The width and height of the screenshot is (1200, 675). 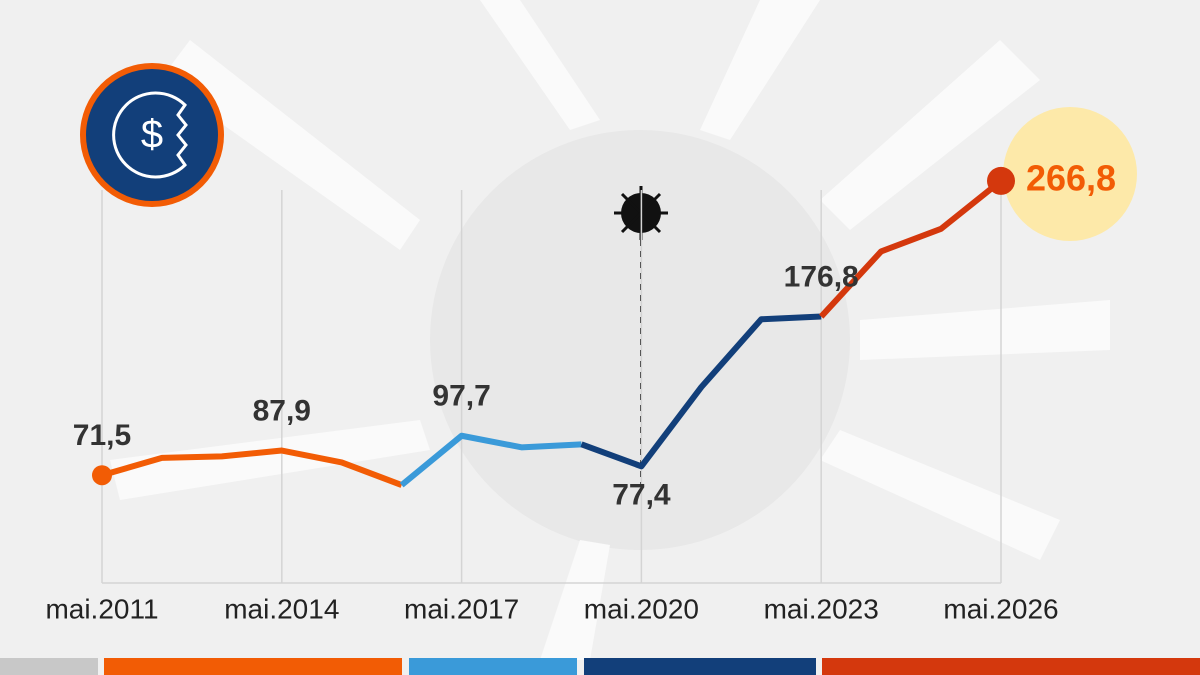 What do you see at coordinates (1000, 608) in the screenshot?
I see `x-tick-label: mai.2026` at bounding box center [1000, 608].